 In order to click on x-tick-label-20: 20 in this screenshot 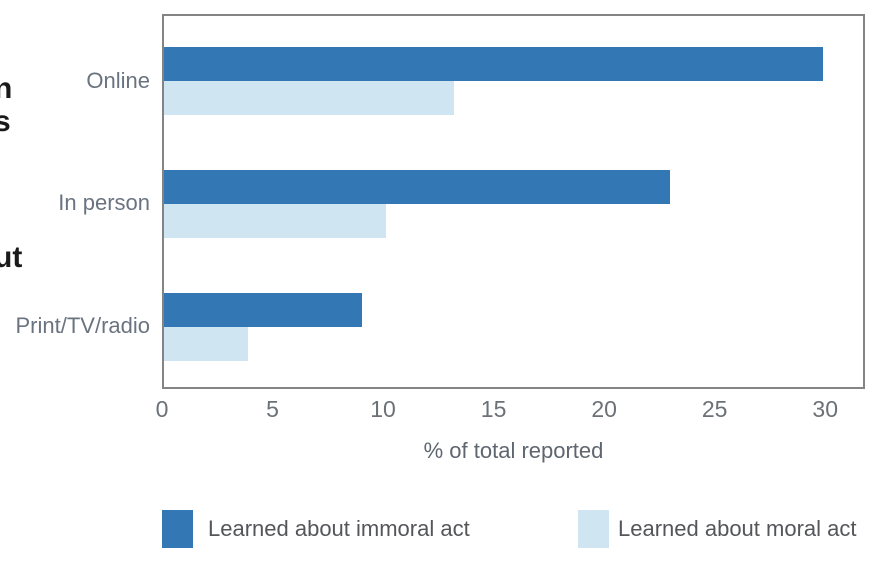, I will do `click(604, 409)`.